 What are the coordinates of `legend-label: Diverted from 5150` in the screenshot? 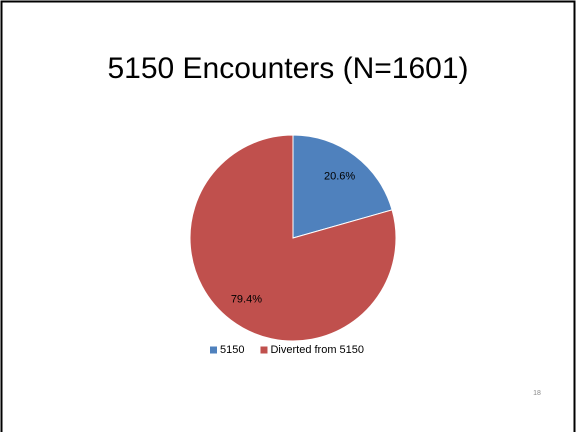 It's located at (317, 350).